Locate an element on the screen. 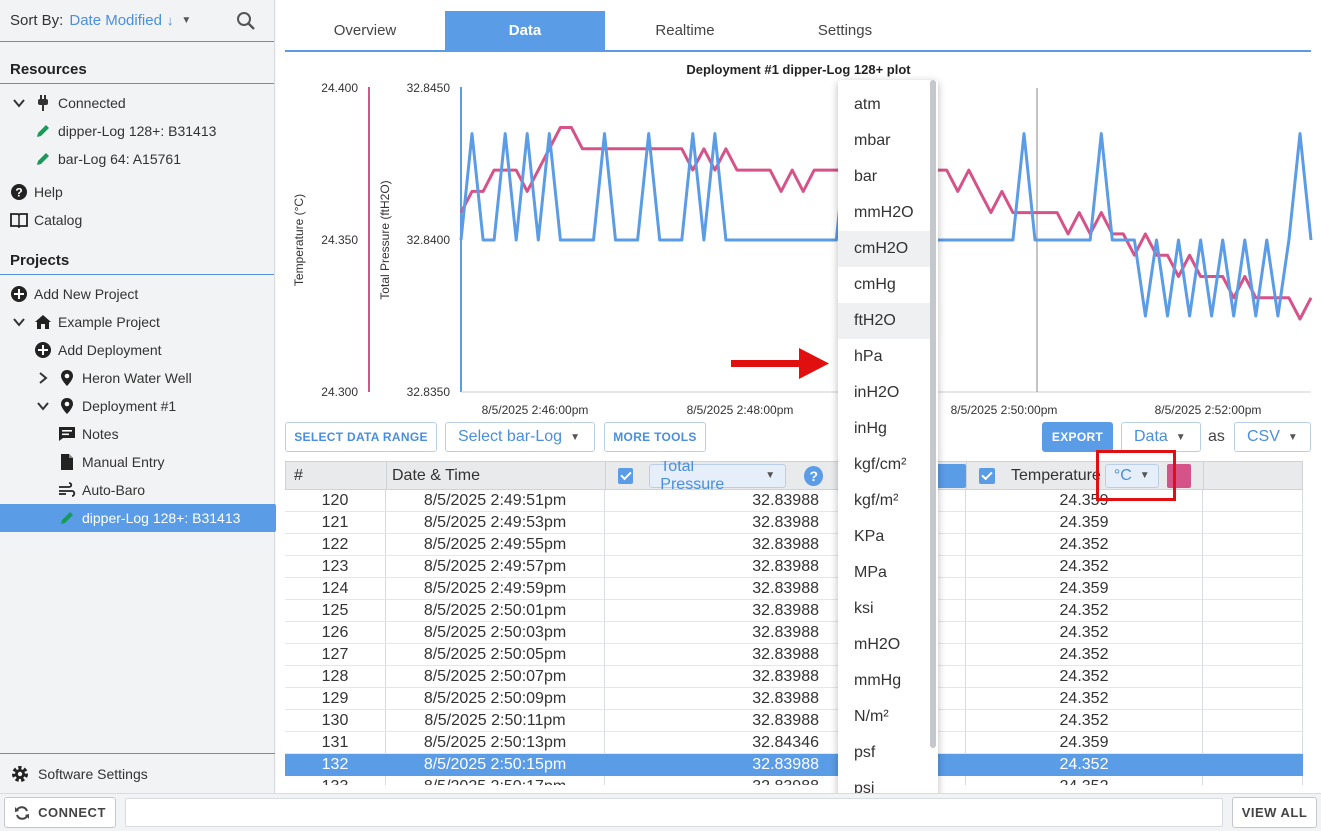 The width and height of the screenshot is (1321, 831). unit-option: N/m² is located at coordinates (871, 716).